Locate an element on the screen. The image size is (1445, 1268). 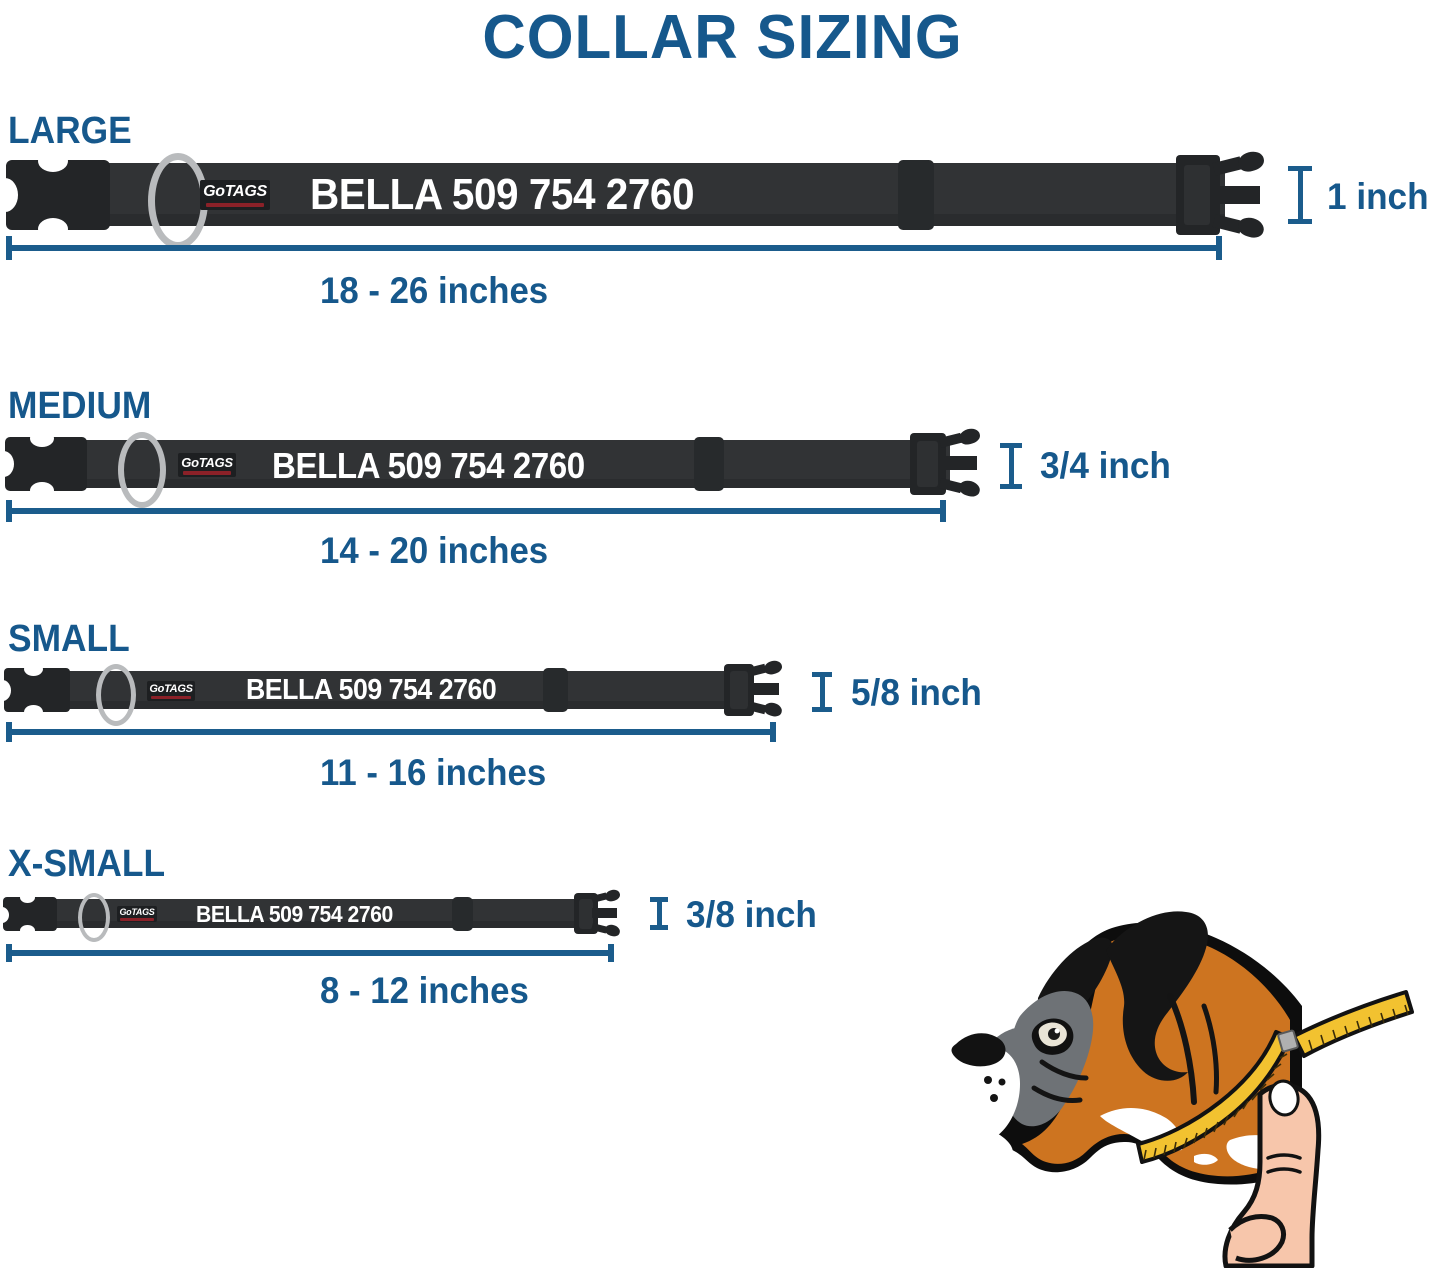
dog-jaw-white is located at coordinates (985, 1144).